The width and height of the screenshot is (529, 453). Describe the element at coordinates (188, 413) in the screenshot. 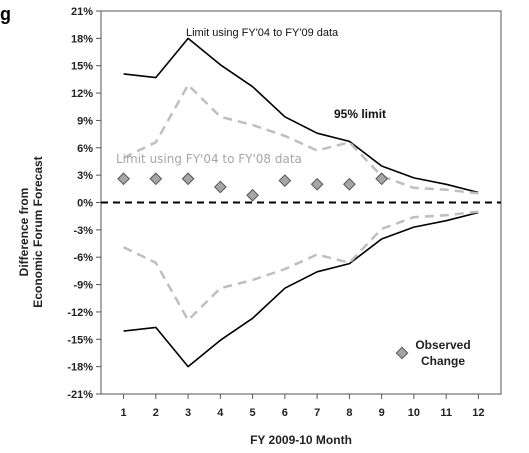

I see `x-tick-label: 3` at that location.